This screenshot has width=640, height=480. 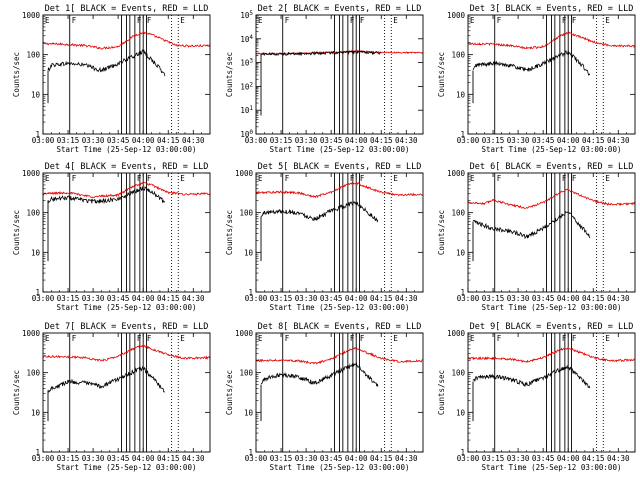 What do you see at coordinates (246, 86) in the screenshot?
I see `y-tick-label: 10²` at bounding box center [246, 86].